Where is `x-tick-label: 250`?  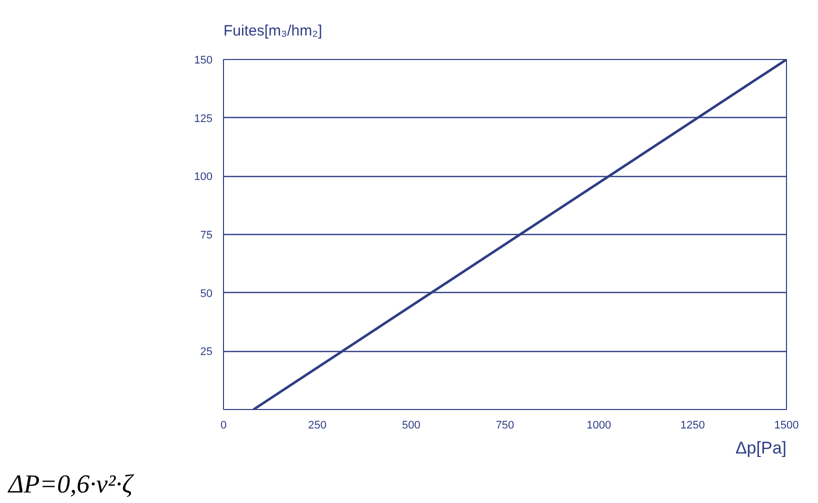 x-tick-label: 250 is located at coordinates (317, 426).